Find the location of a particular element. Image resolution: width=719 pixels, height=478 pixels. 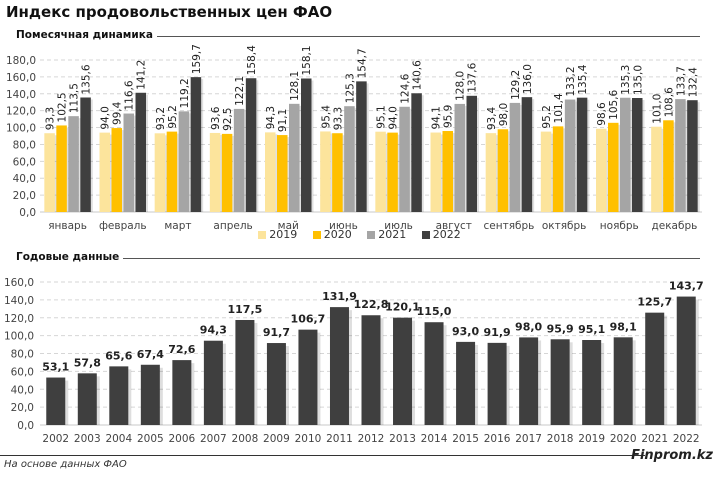

data-label: 122,1 is located at coordinates (240, 91).